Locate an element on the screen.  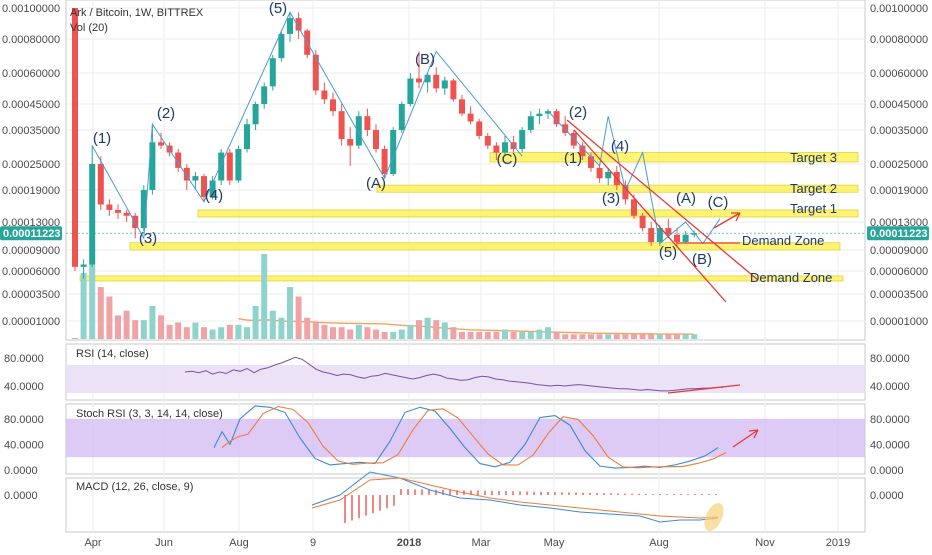
wave-label: (3) is located at coordinates (611, 198).